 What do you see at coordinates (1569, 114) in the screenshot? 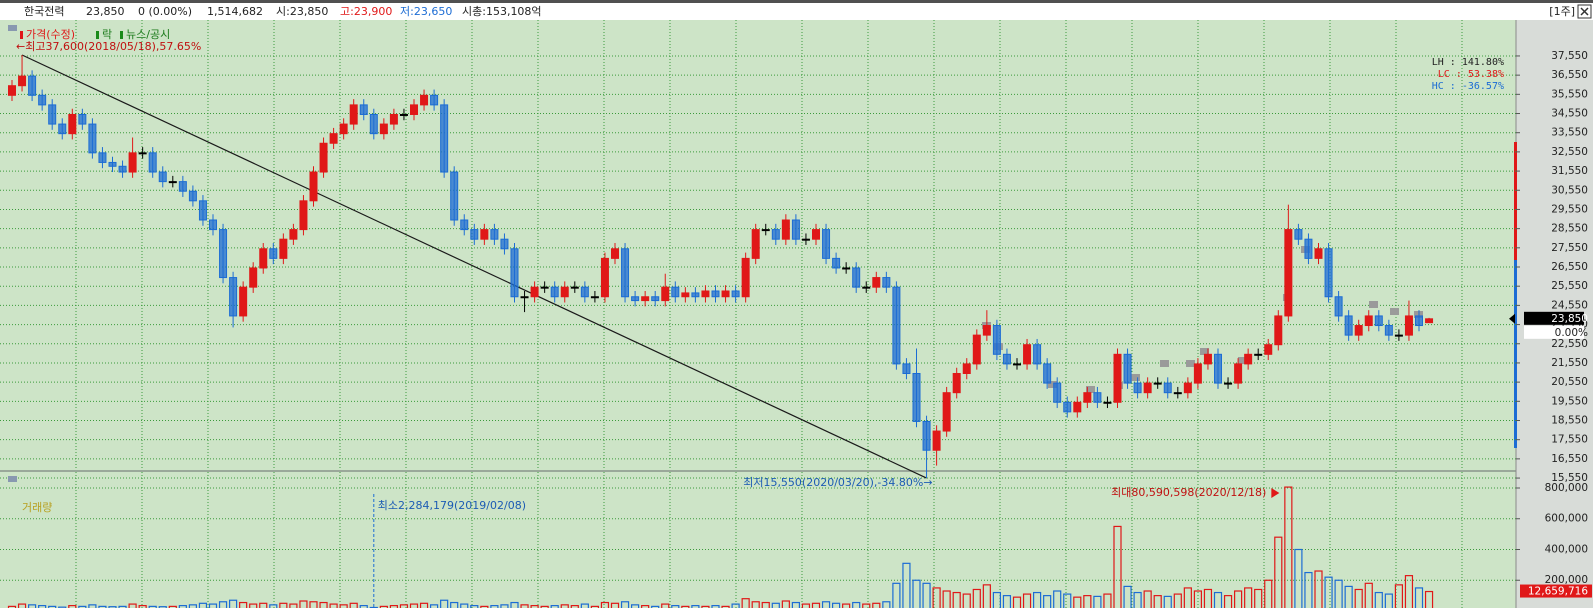
I see `y-tick-label: 34,550` at bounding box center [1569, 114].